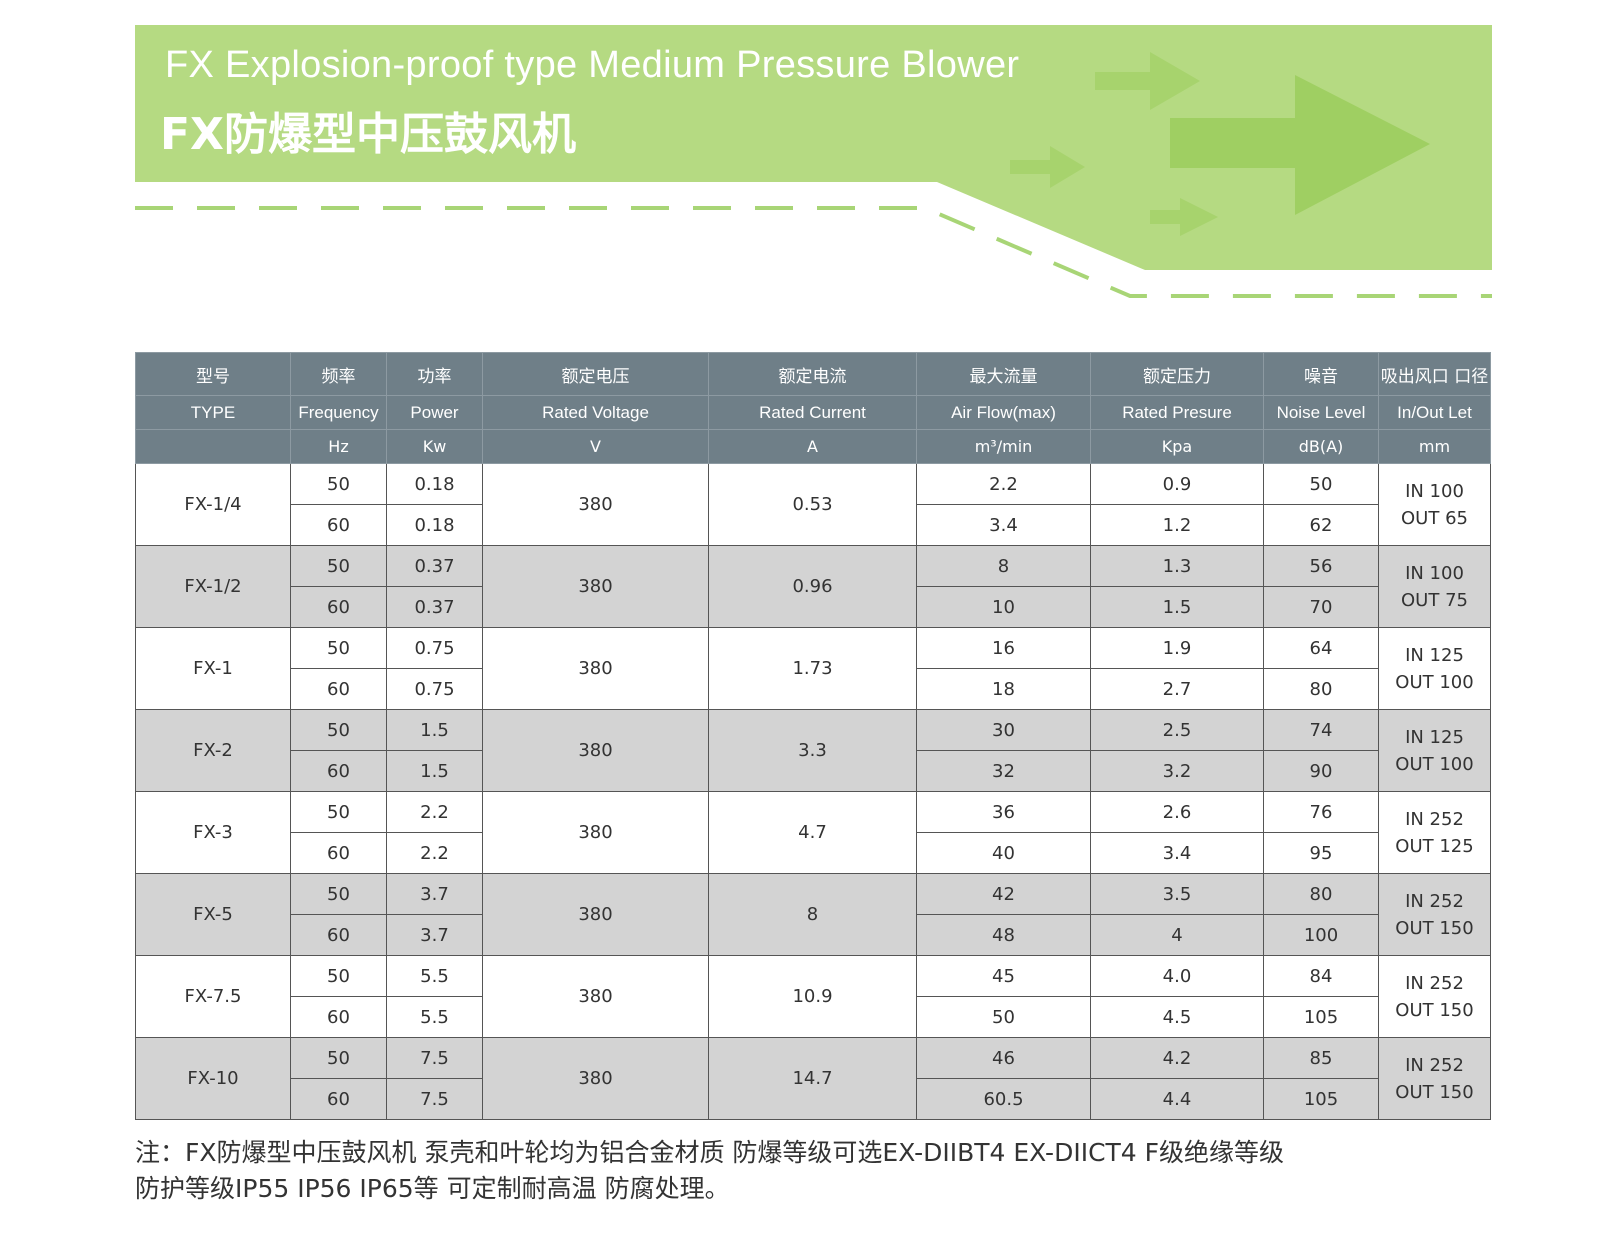  I want to click on airflow-cell: 45, so click(1003, 976).